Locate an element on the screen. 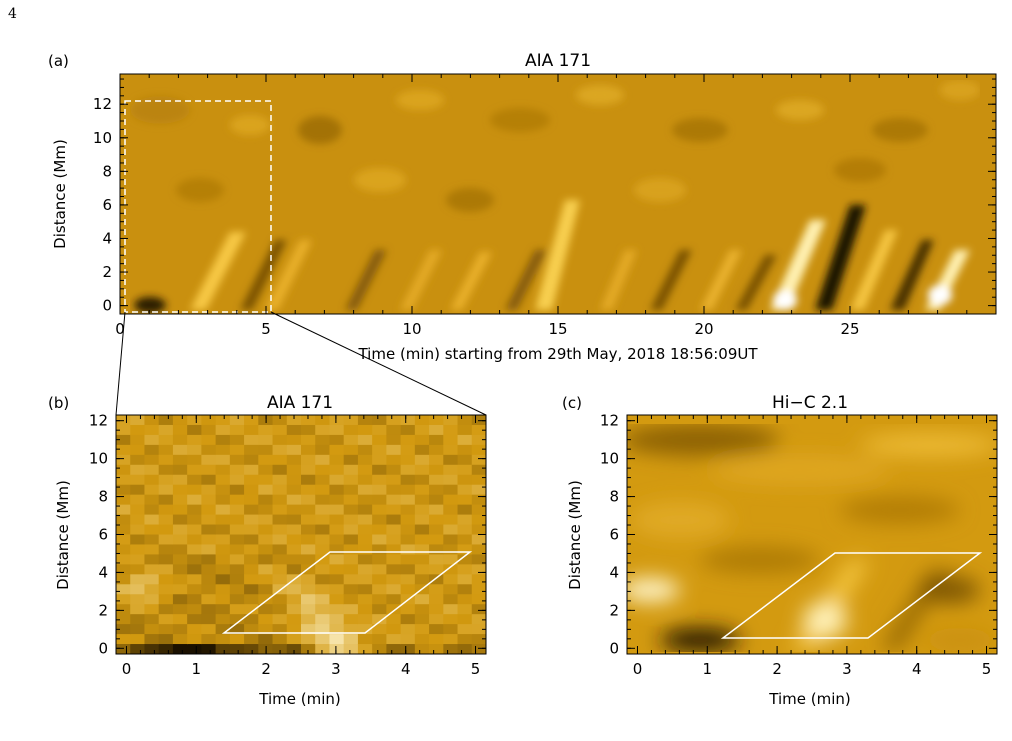 Image resolution: width=1012 pixels, height=741 pixels. panel-a-title: AIA 171 is located at coordinates (558, 61).